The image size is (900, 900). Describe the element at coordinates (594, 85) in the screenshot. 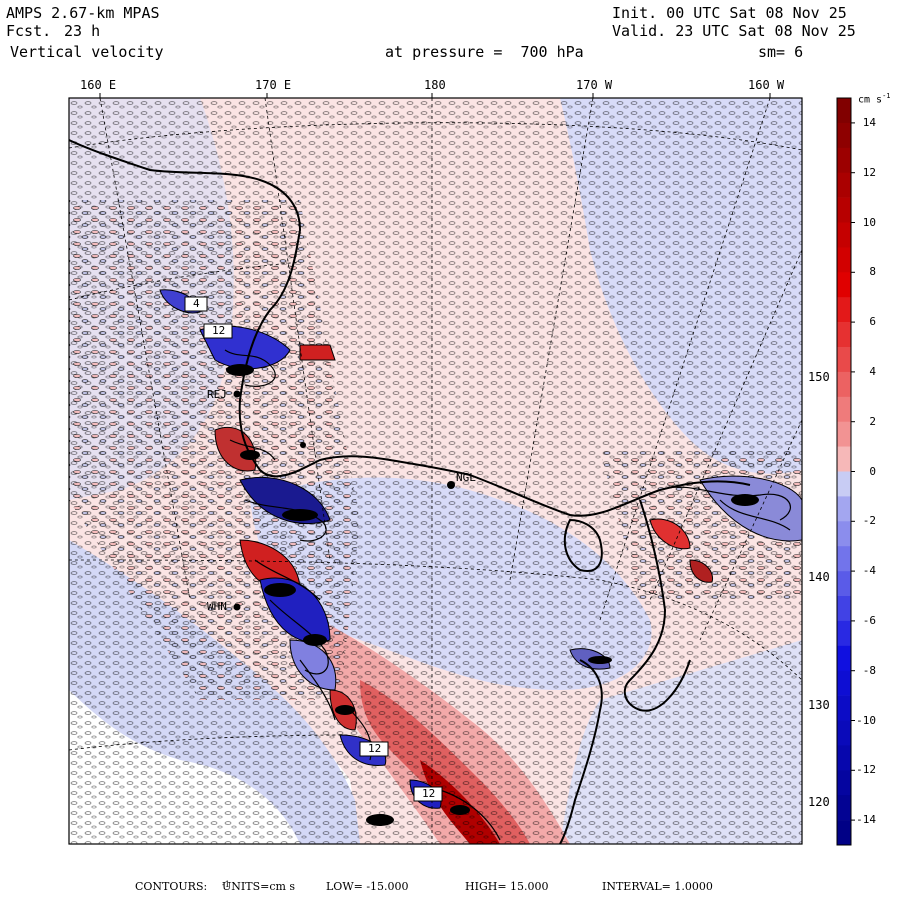

I see `lon-label-170w: 170 W` at that location.